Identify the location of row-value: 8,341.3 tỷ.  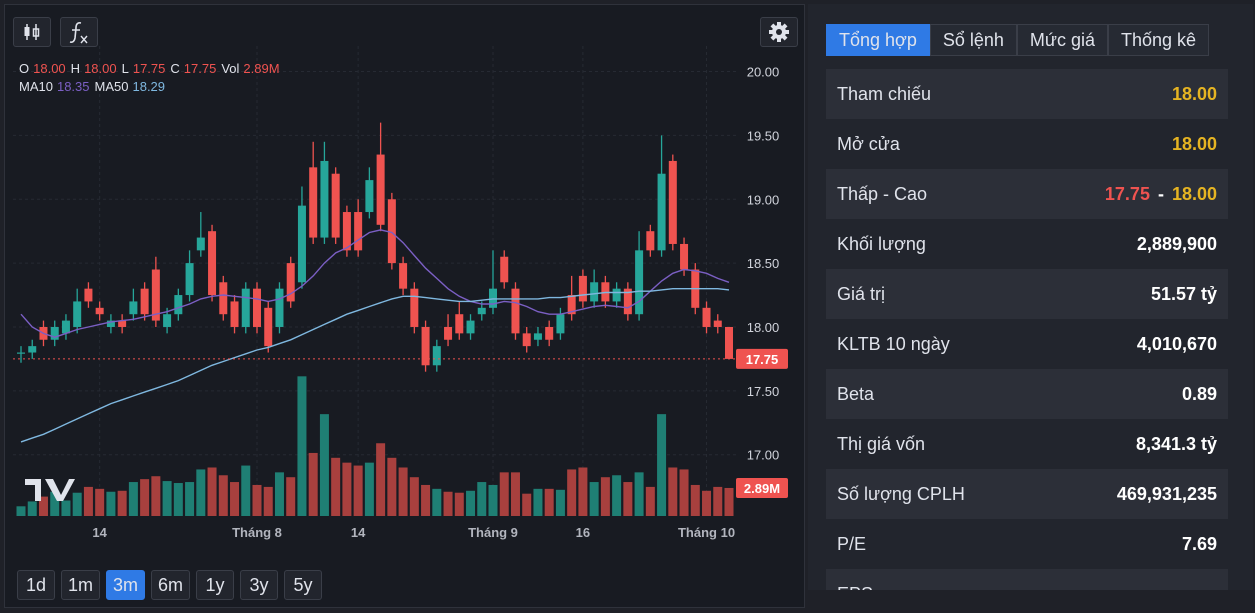
(1176, 443).